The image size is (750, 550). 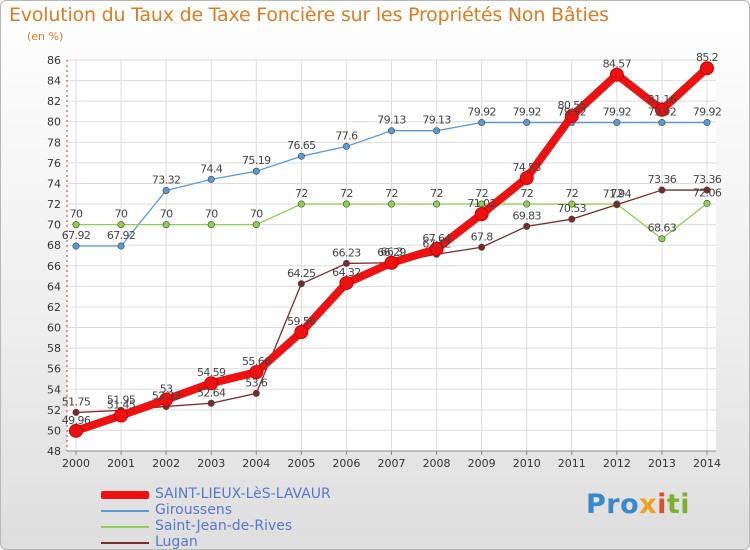 I want to click on data-label: 55.66, so click(x=256, y=361).